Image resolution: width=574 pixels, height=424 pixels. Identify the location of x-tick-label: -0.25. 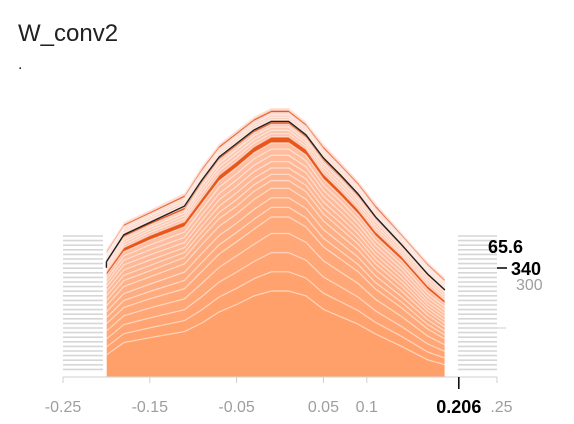
(63, 407).